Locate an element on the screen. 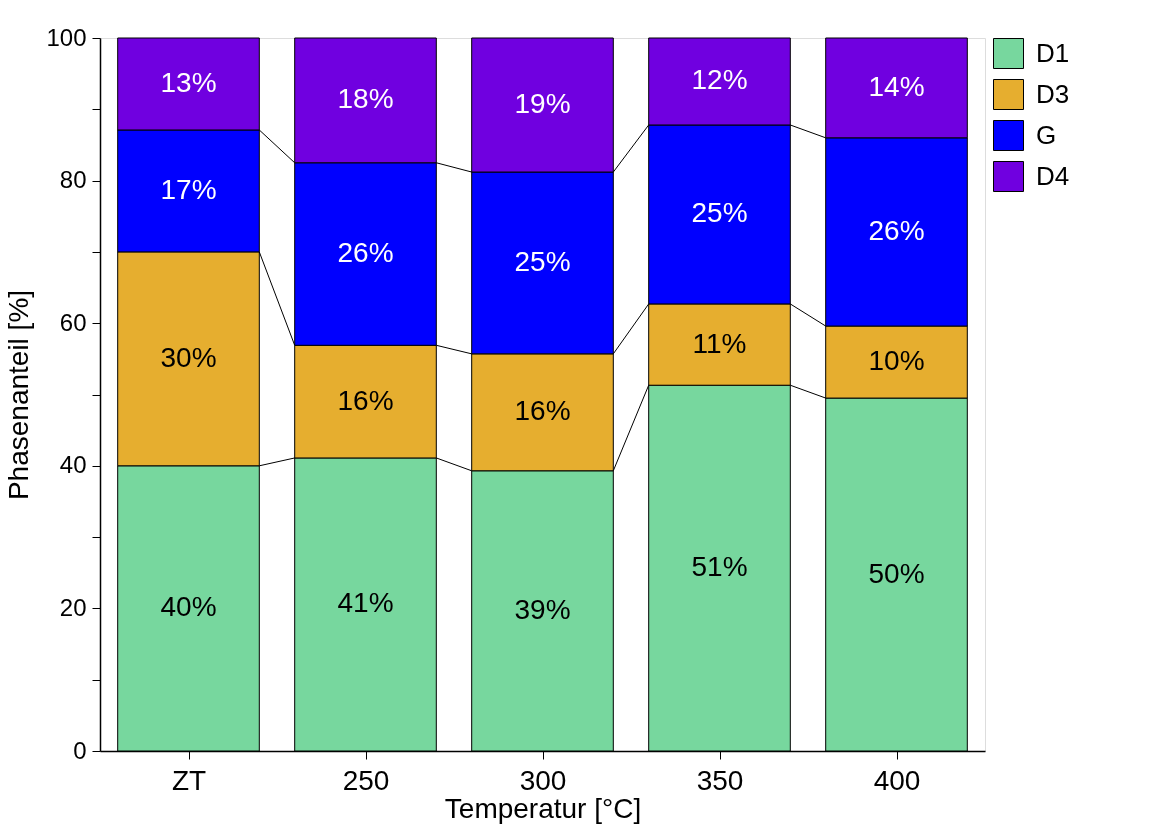  x-tick-label: 350 is located at coordinates (720, 780).